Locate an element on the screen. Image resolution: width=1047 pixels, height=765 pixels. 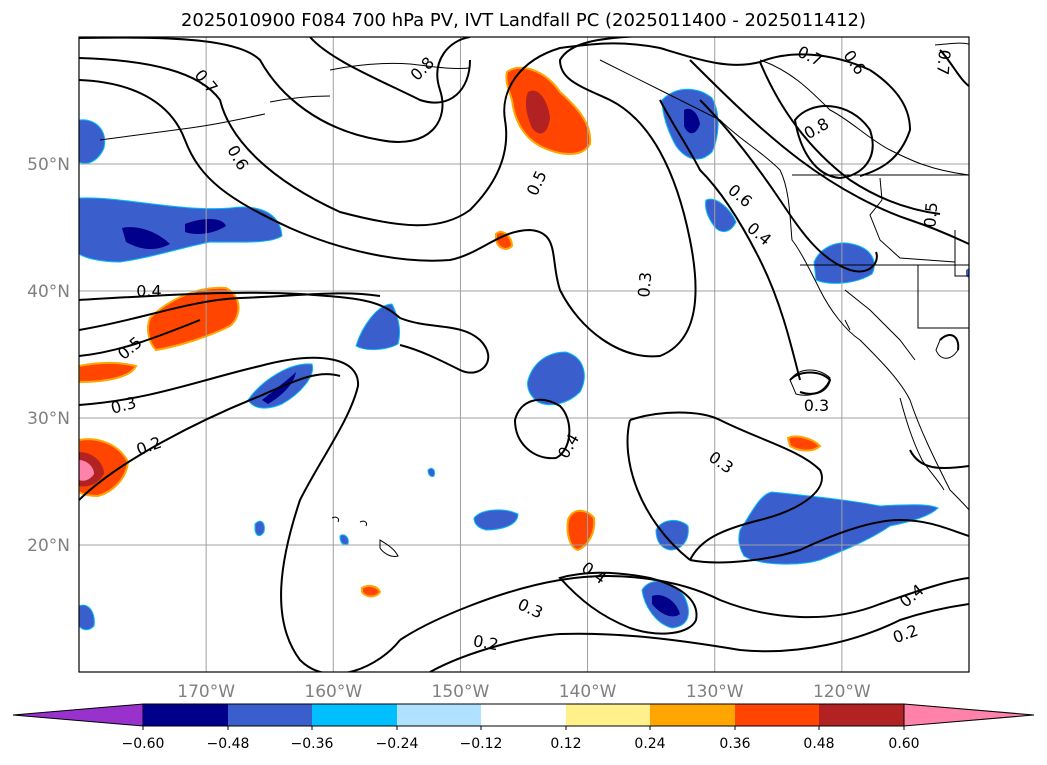
lat-tick-label: 40°N is located at coordinates (48, 292).